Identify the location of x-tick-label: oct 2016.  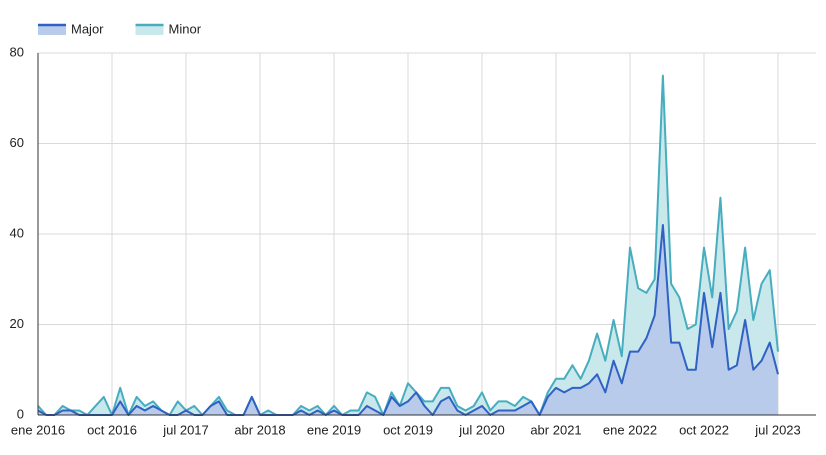
(112, 429).